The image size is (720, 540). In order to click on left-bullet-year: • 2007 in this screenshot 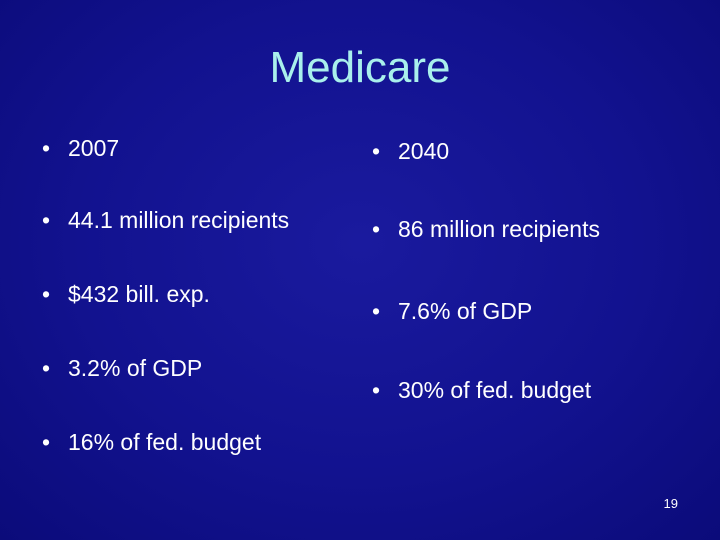, I will do `click(80, 148)`.